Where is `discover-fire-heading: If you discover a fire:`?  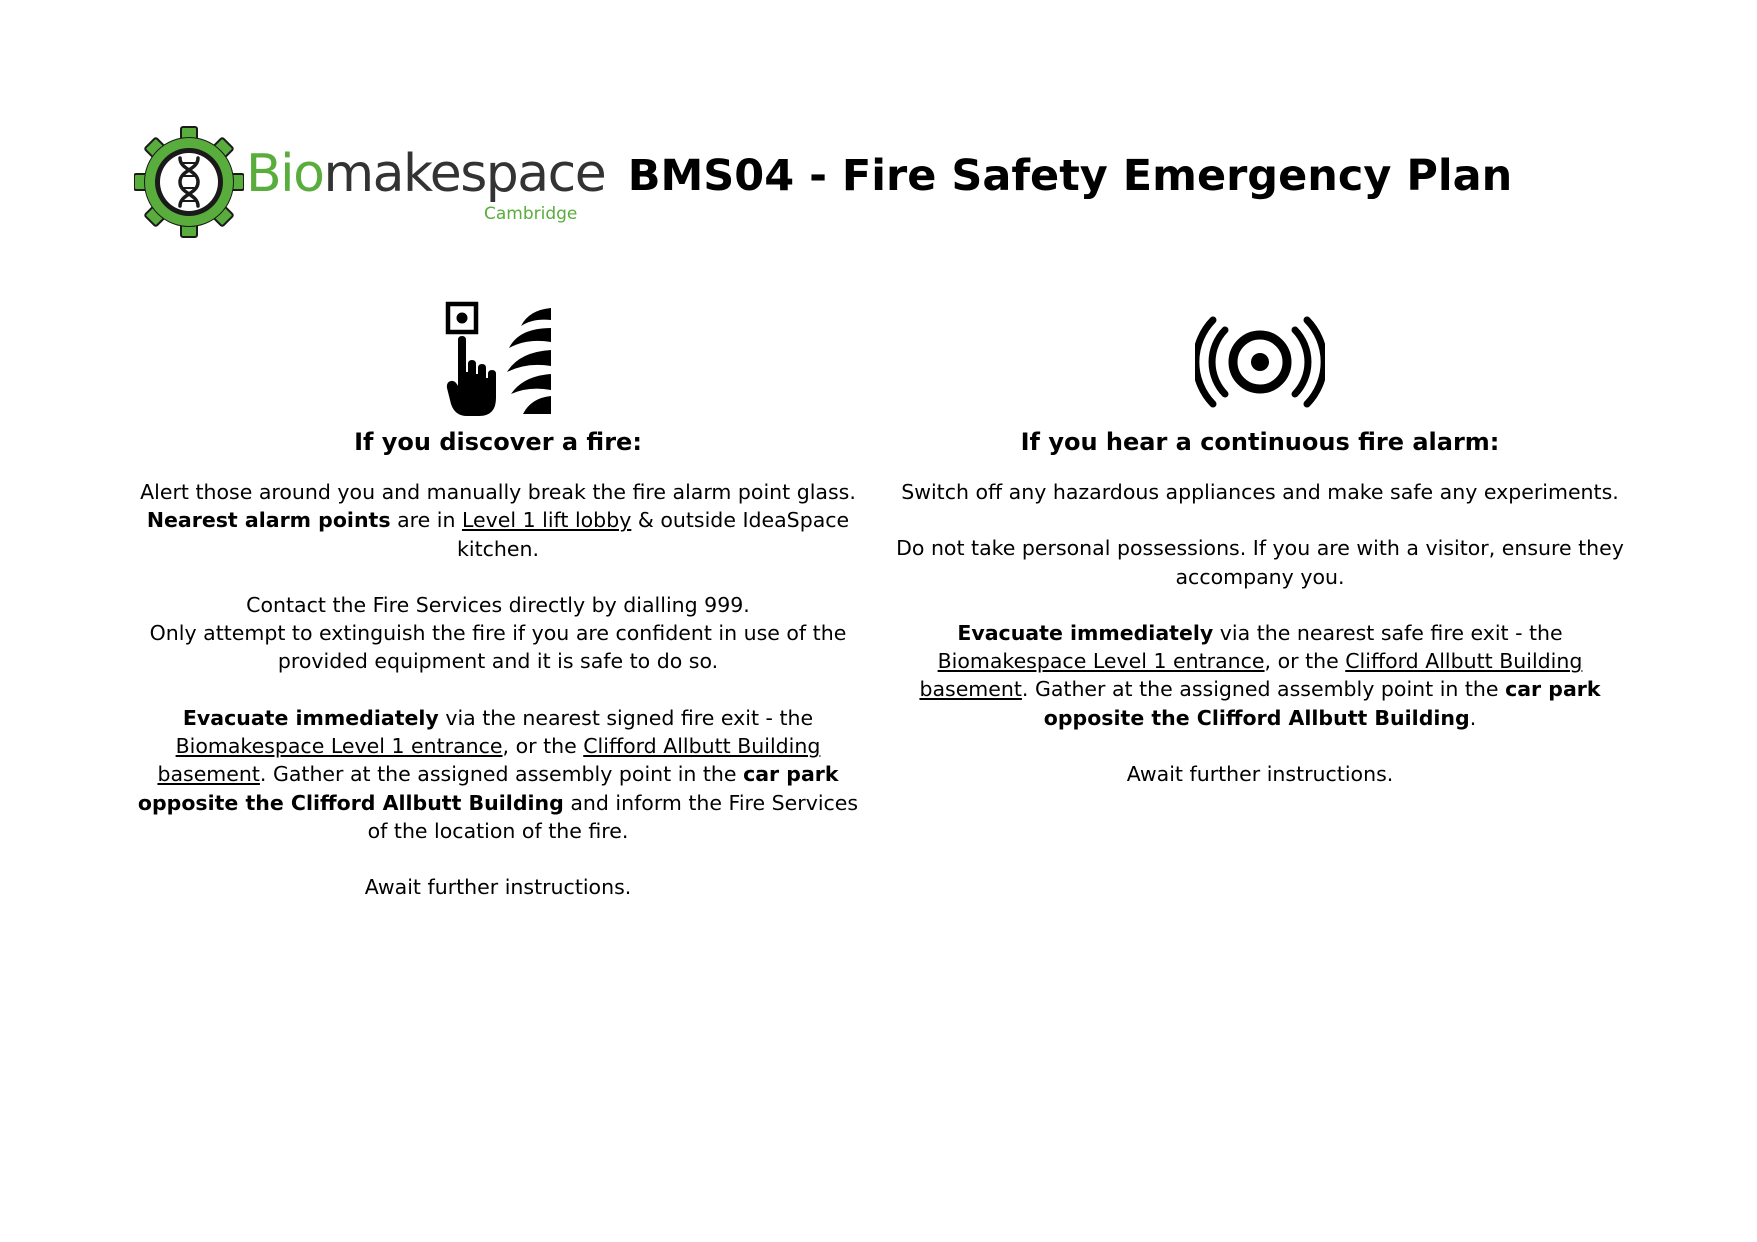
discover-fire-heading: If you discover a fire: is located at coordinates (498, 442).